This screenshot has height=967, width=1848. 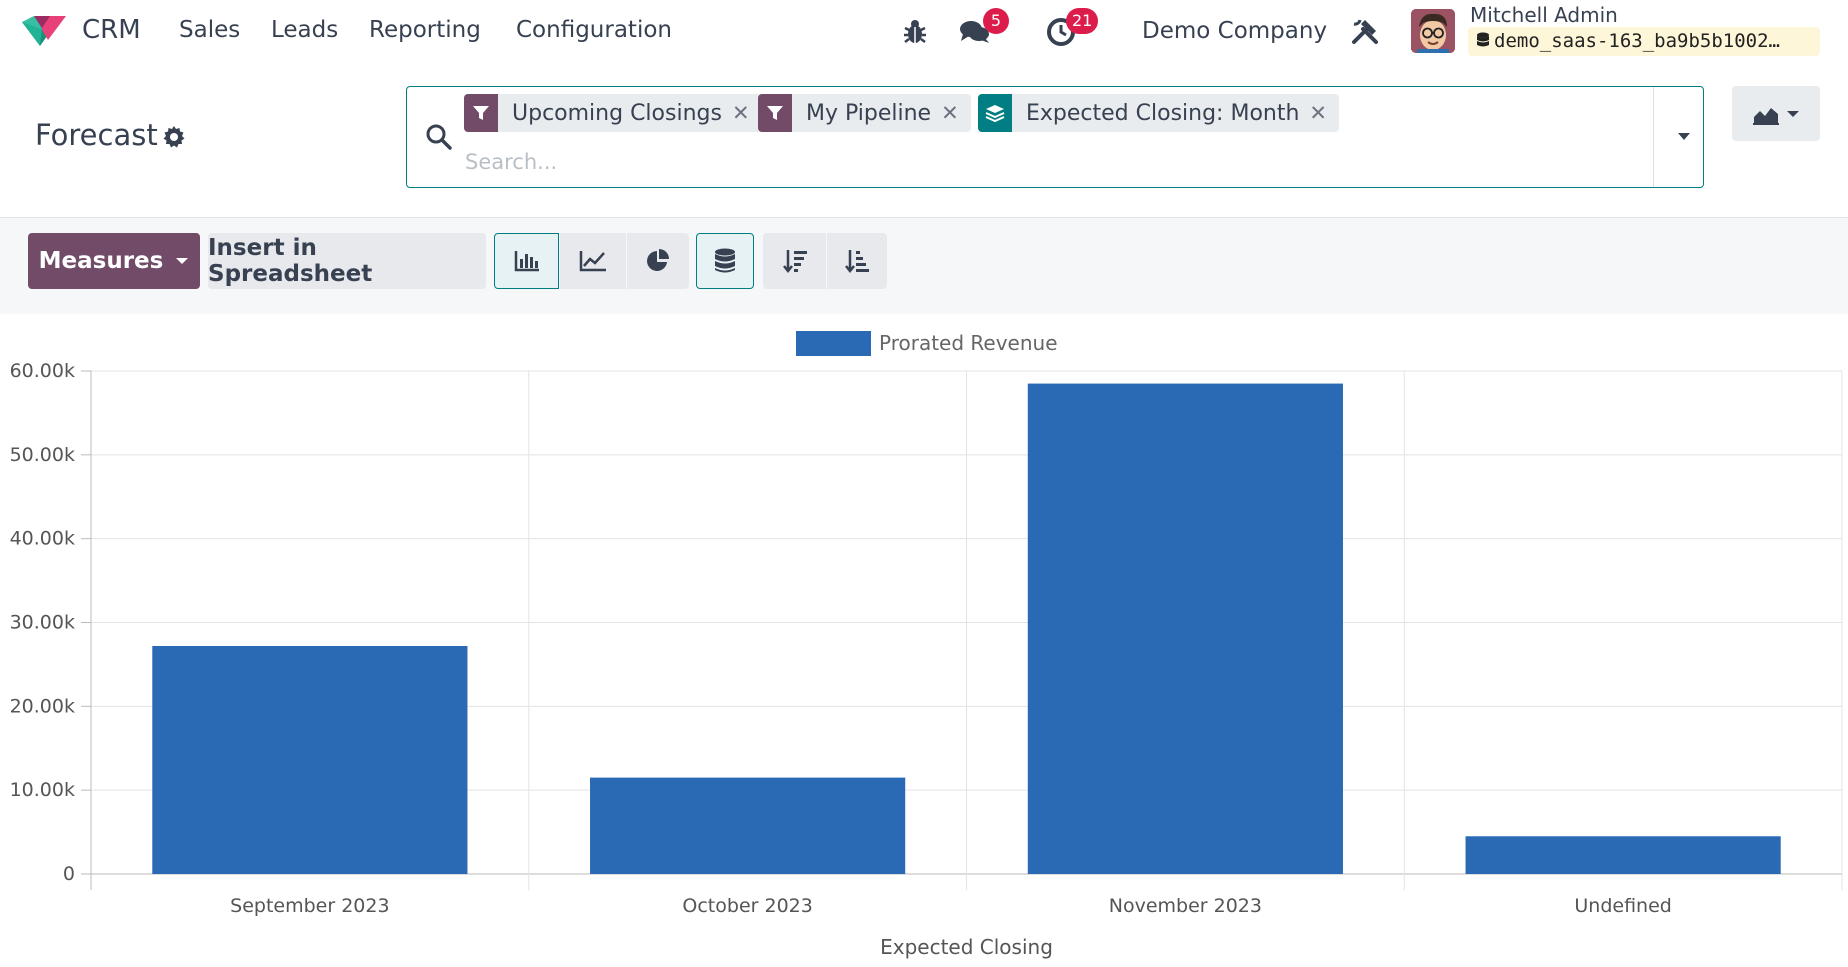 I want to click on facet-expected-closing-month: Expected Closing: Month ✕, so click(x=1159, y=113).